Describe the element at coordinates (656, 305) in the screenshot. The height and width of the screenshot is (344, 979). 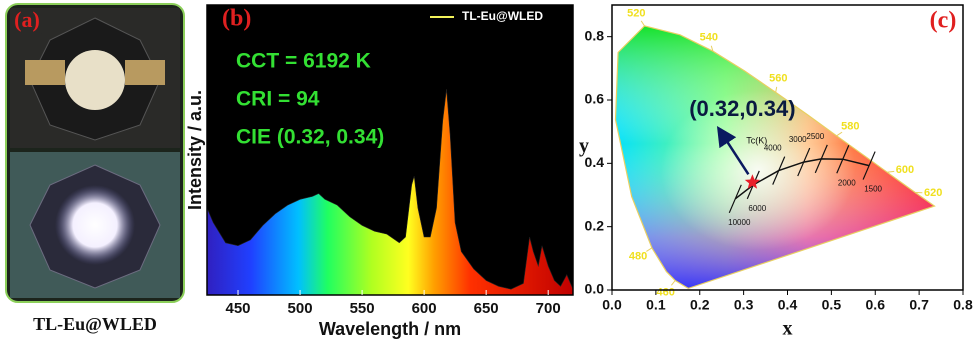
I see `x-tick-label: 0.1` at that location.